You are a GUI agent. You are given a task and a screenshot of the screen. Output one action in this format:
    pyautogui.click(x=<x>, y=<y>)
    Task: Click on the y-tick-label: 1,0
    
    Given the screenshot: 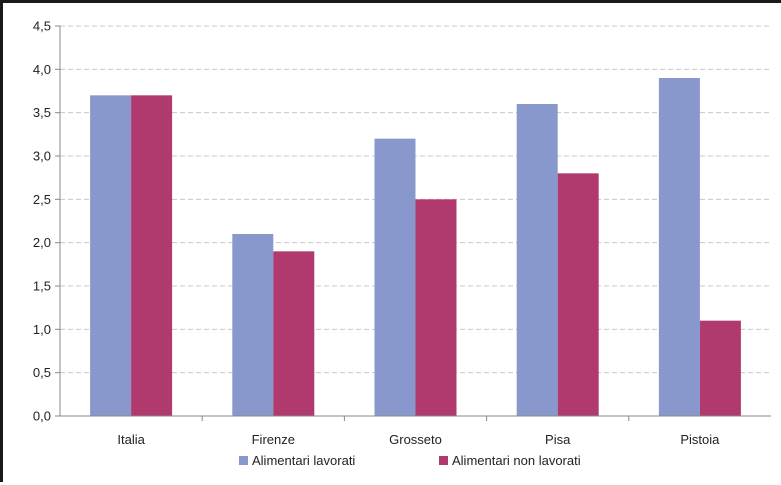 What is the action you would take?
    pyautogui.click(x=42, y=329)
    